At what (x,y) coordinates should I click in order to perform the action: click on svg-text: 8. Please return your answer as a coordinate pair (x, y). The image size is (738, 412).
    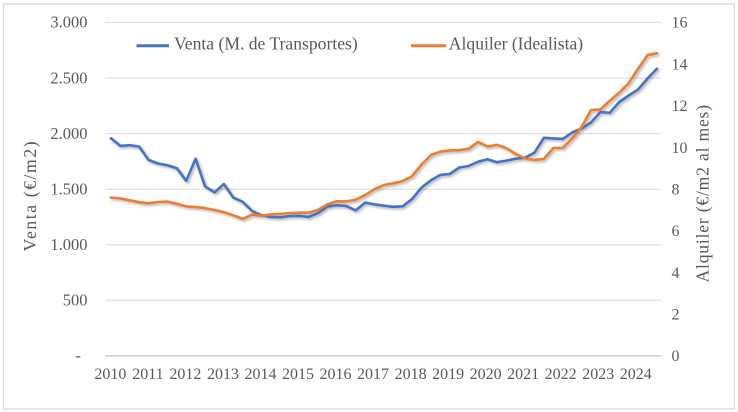
    Looking at the image, I should click on (676, 190).